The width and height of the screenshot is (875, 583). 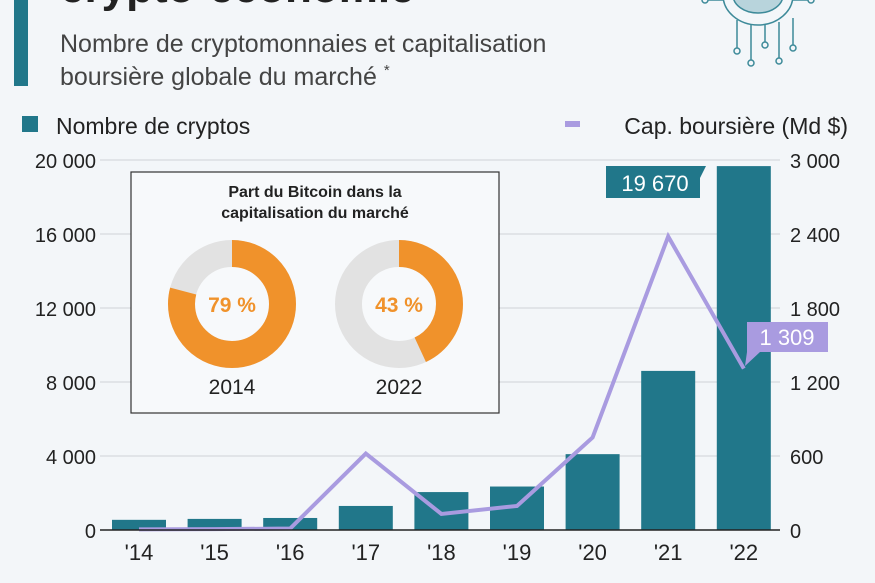 I want to click on right-tick-label: 1 800, so click(x=815, y=310).